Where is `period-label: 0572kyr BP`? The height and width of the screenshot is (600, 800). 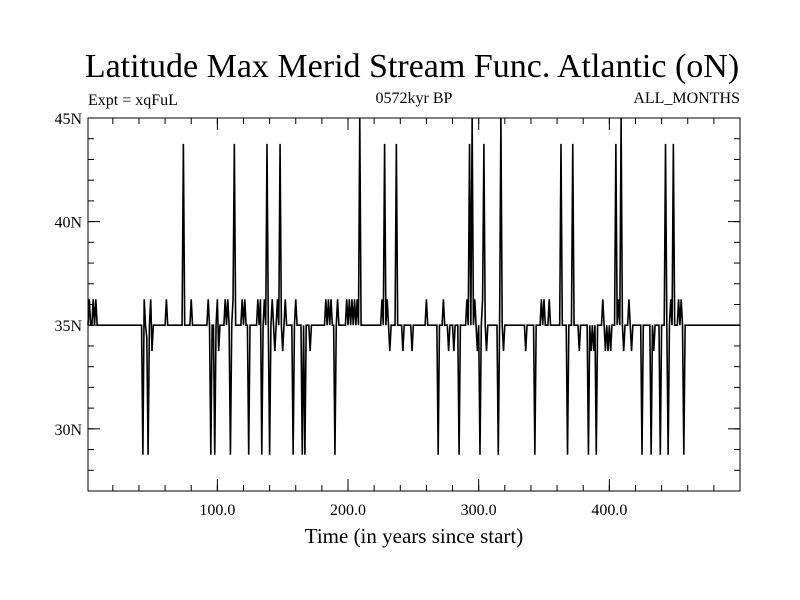 period-label: 0572kyr BP is located at coordinates (414, 98).